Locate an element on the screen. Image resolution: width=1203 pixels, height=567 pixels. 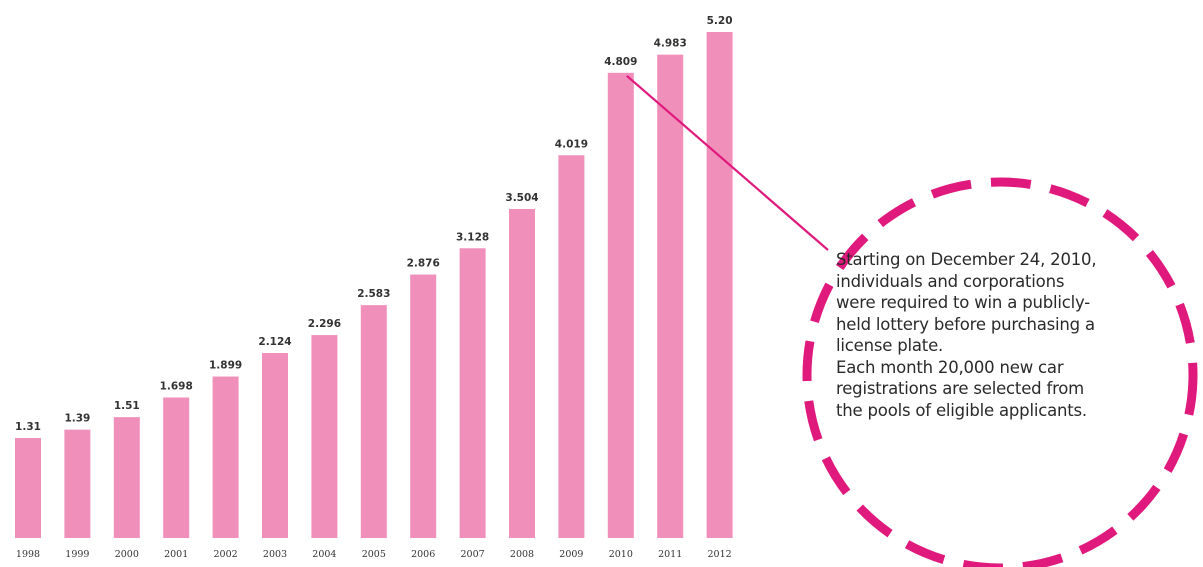
value-label-2012: 5.20 is located at coordinates (720, 21).